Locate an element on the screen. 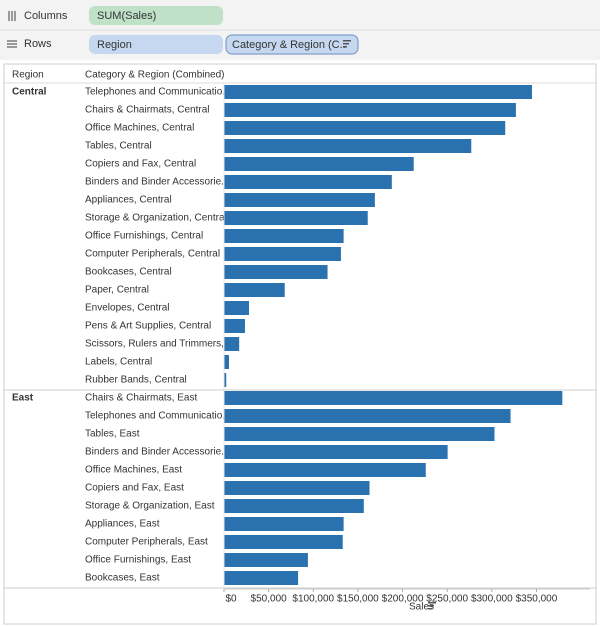  region-label: East is located at coordinates (23, 398).